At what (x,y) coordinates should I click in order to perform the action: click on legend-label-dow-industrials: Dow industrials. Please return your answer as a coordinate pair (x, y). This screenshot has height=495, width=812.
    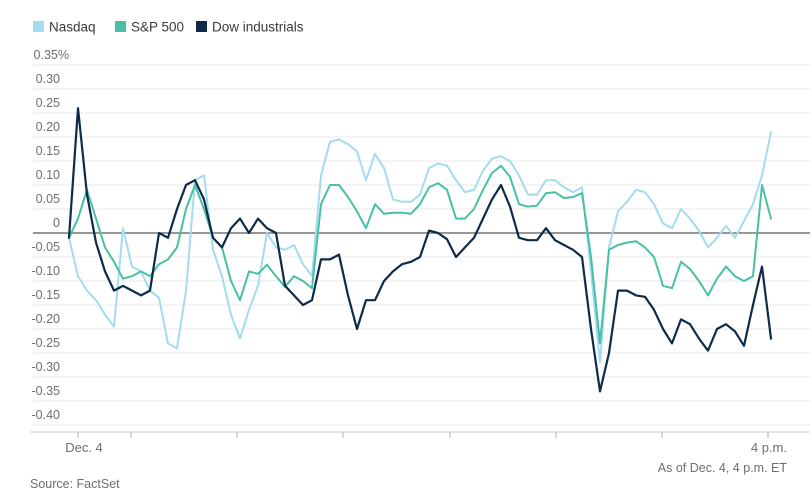
    Looking at the image, I should click on (258, 27).